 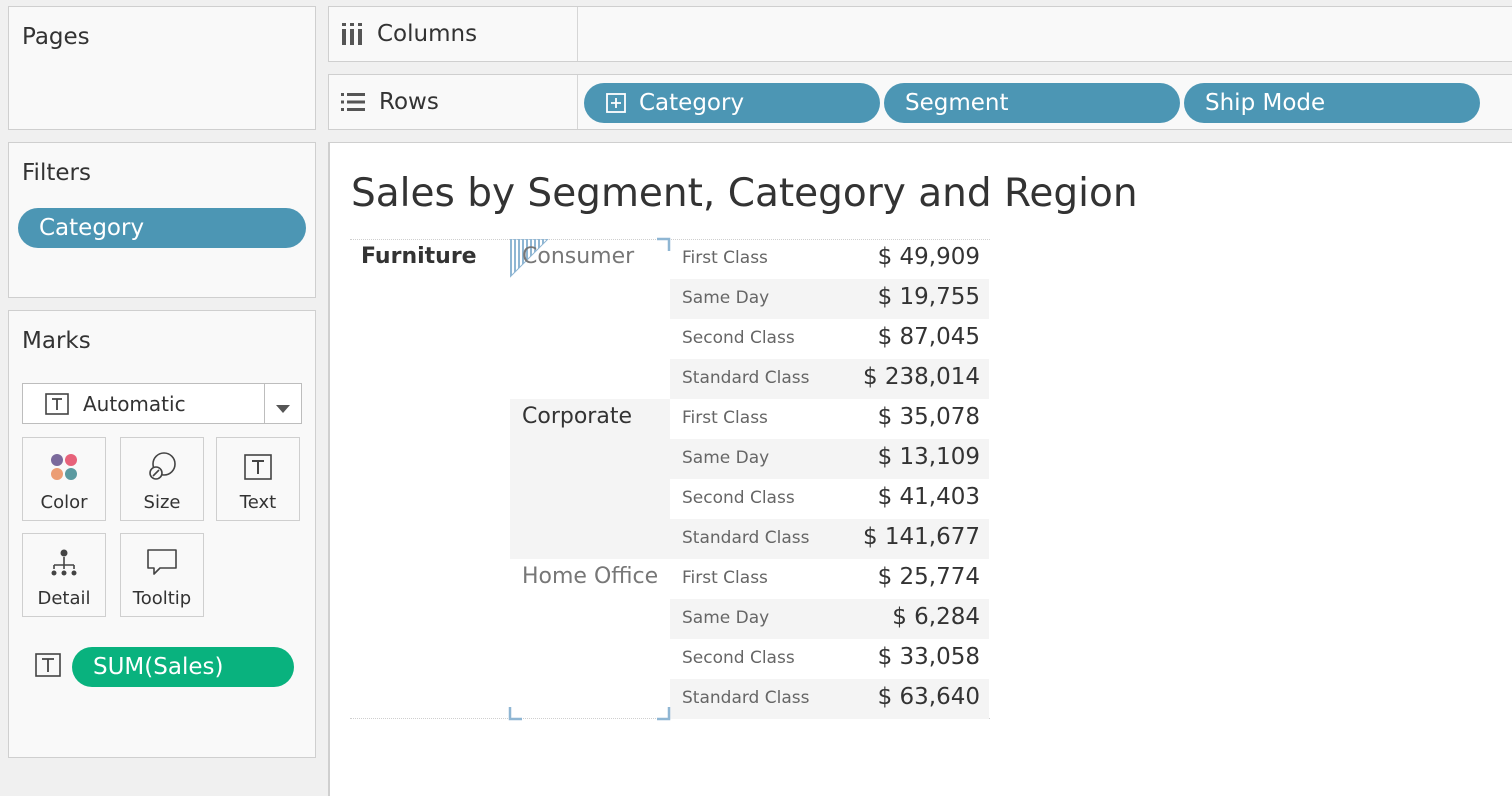 I want to click on category-header-furniture: Furniture, so click(x=419, y=256).